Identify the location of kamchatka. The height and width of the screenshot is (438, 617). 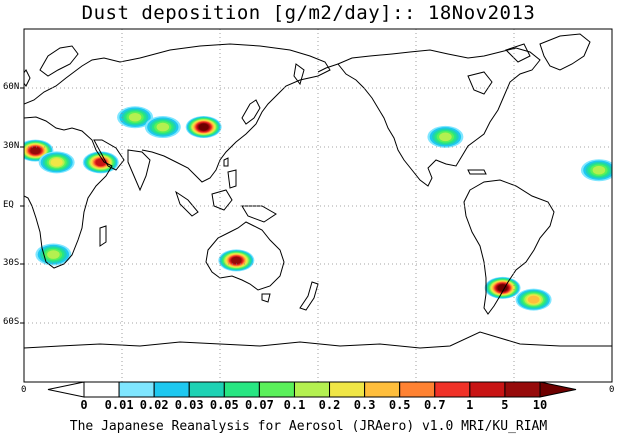
(299, 74).